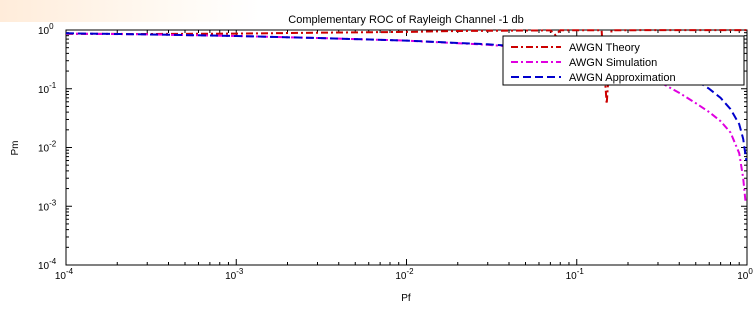 This screenshot has width=755, height=320. What do you see at coordinates (613, 63) in the screenshot?
I see `legend-label: AWGN Simulation` at bounding box center [613, 63].